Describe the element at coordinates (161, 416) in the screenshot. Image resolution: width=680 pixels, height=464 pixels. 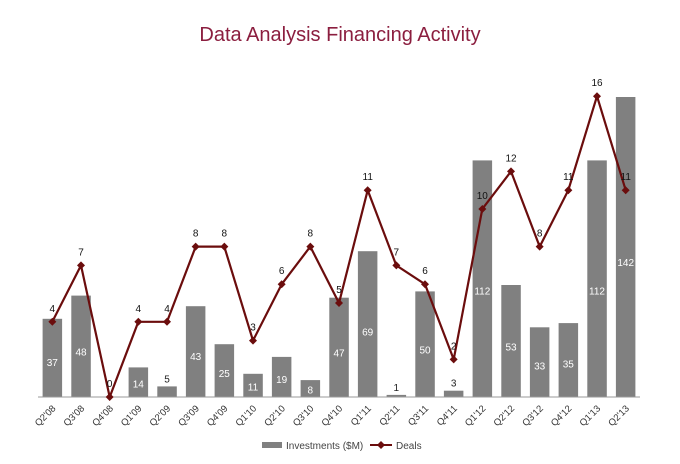
I see `x-tick-label: Q2'09` at that location.